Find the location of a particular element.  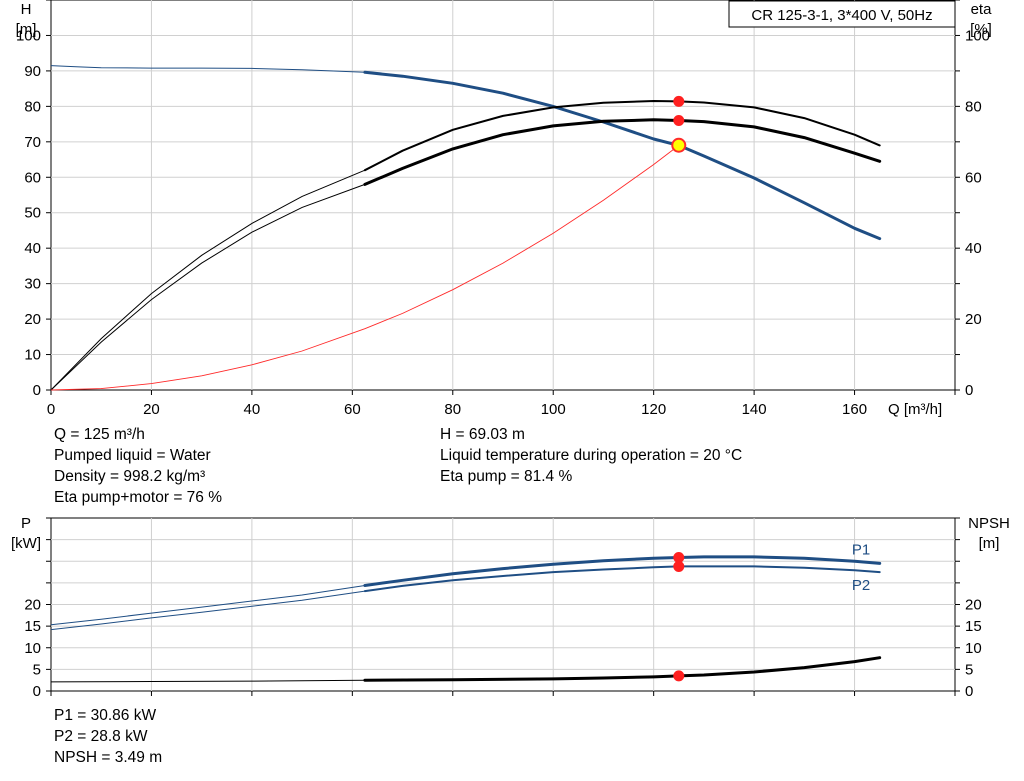

x-tick-label-0: 0 is located at coordinates (51, 409).